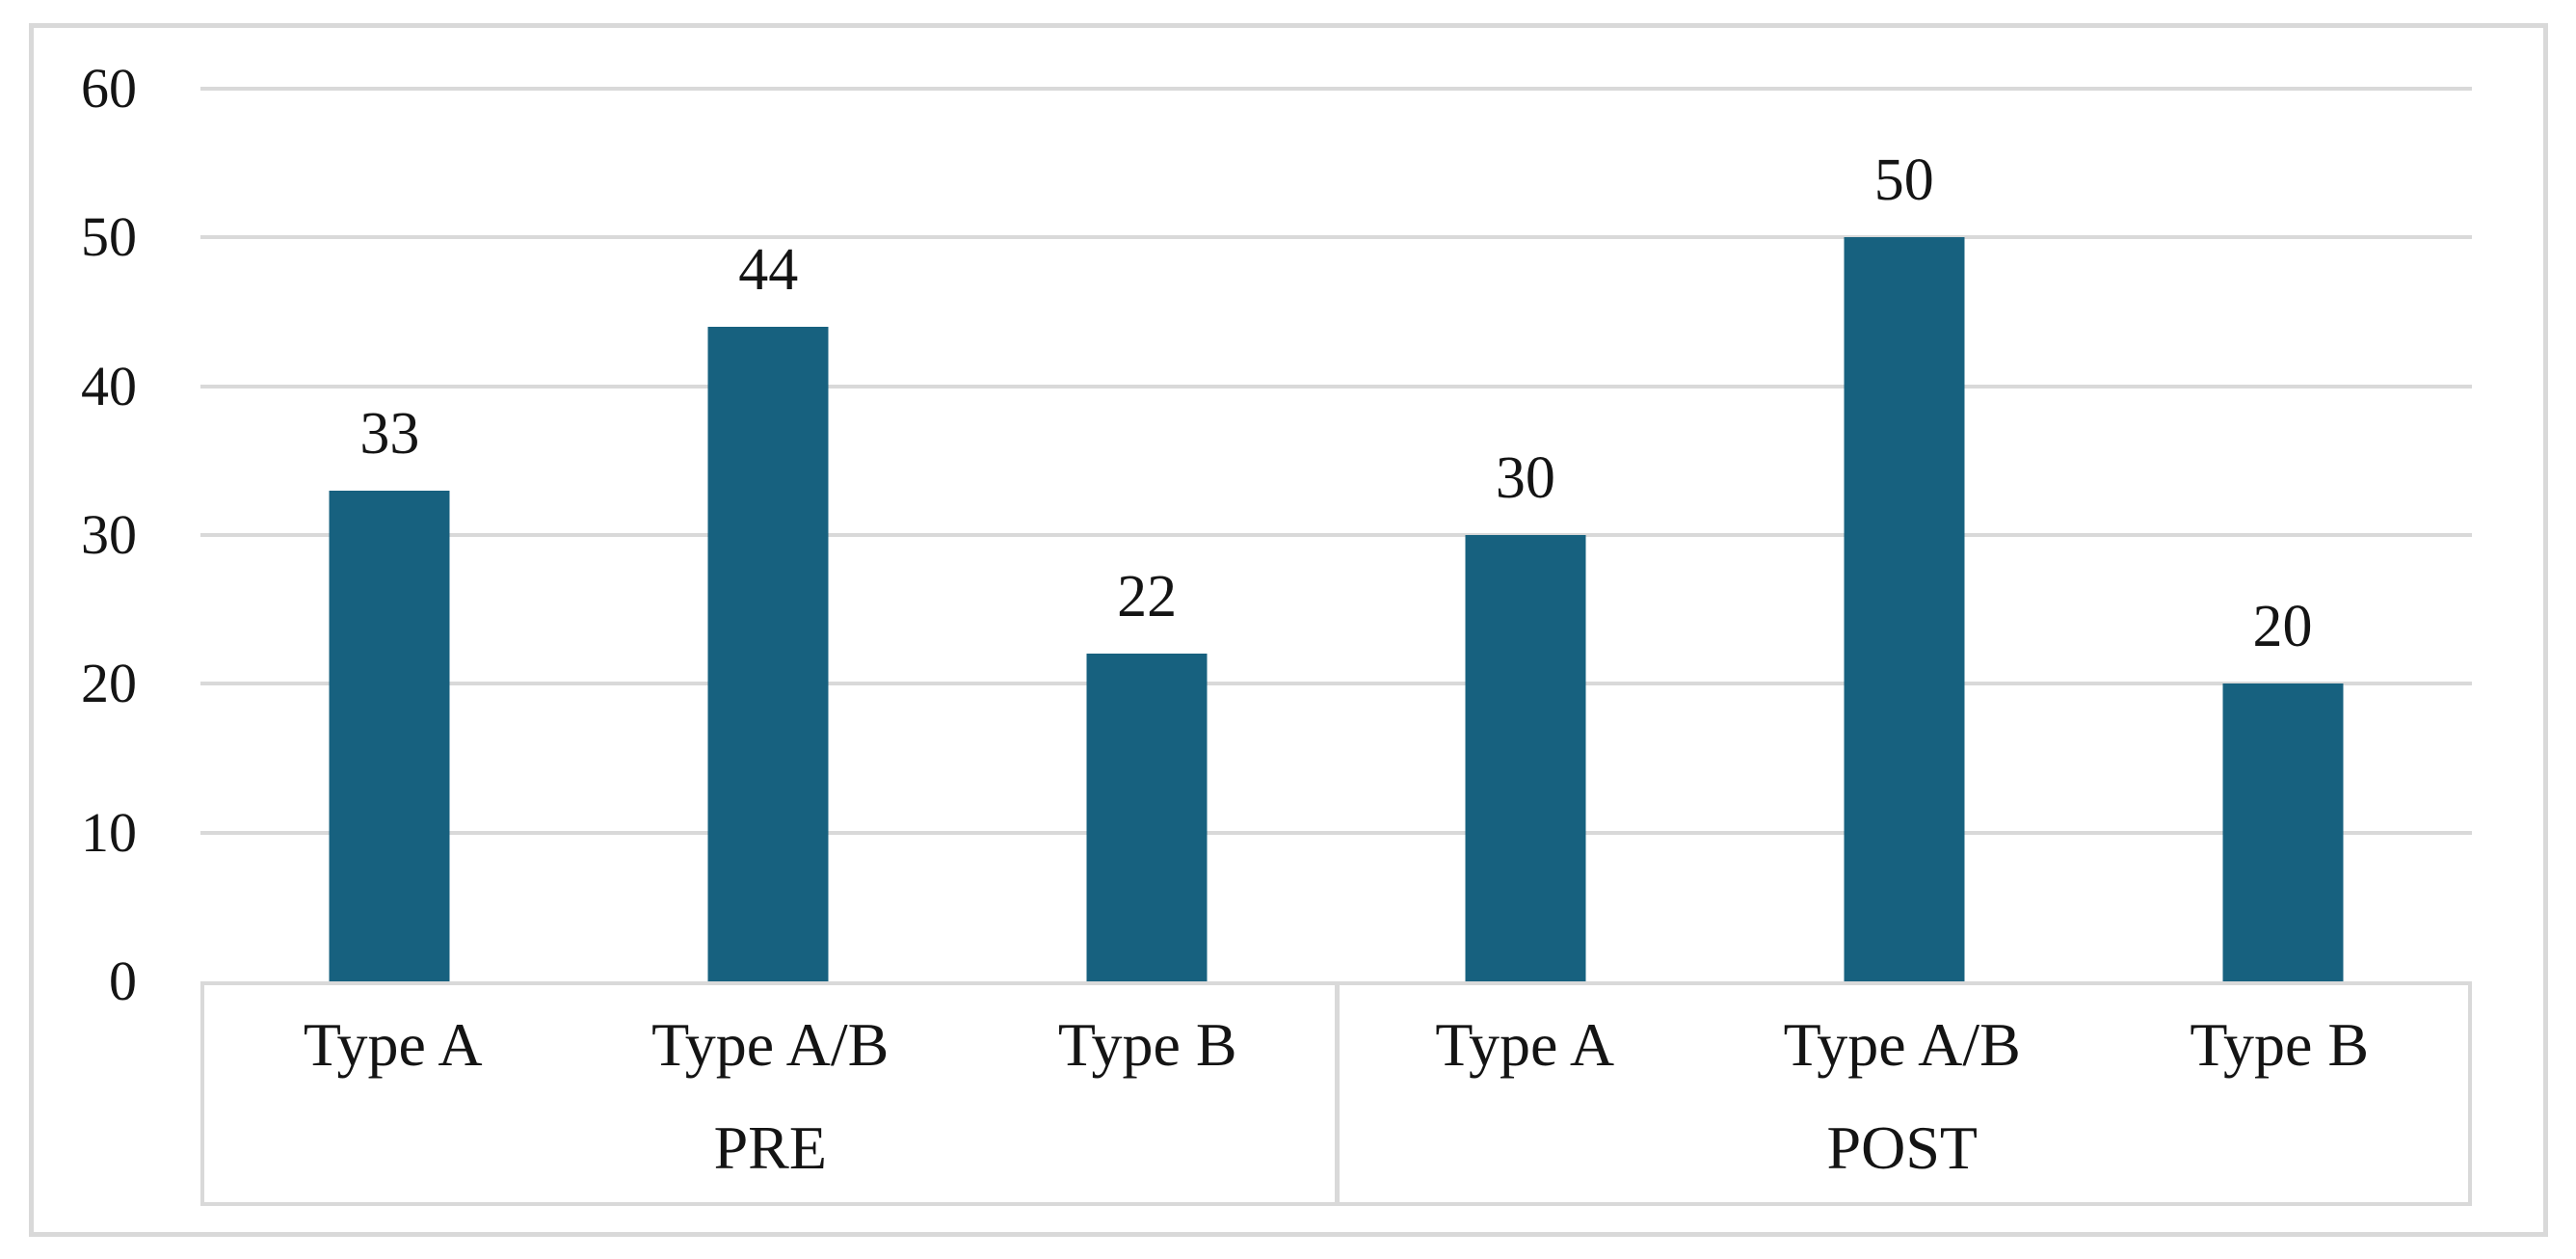 Image resolution: width=2576 pixels, height=1259 pixels. I want to click on group-divider-line, so click(1337, 1093).